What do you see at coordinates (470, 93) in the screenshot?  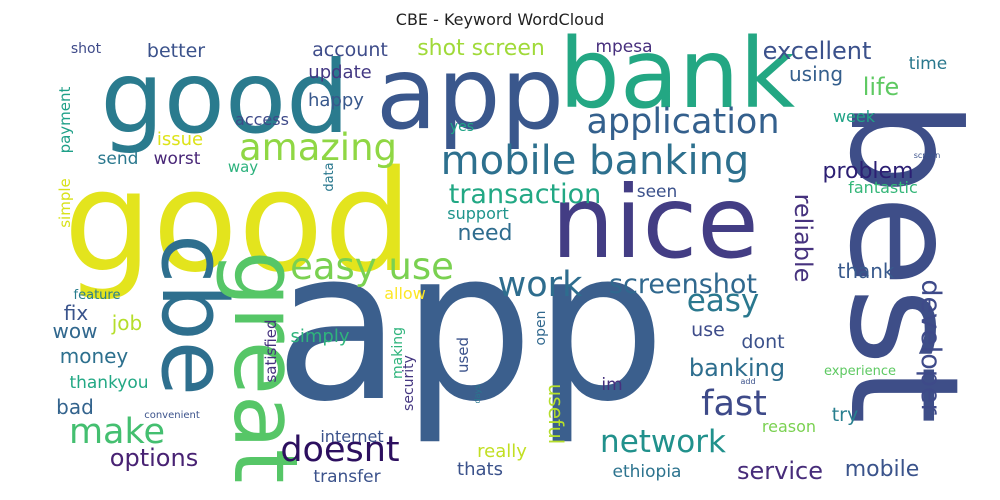 I see `word-app: app` at bounding box center [470, 93].